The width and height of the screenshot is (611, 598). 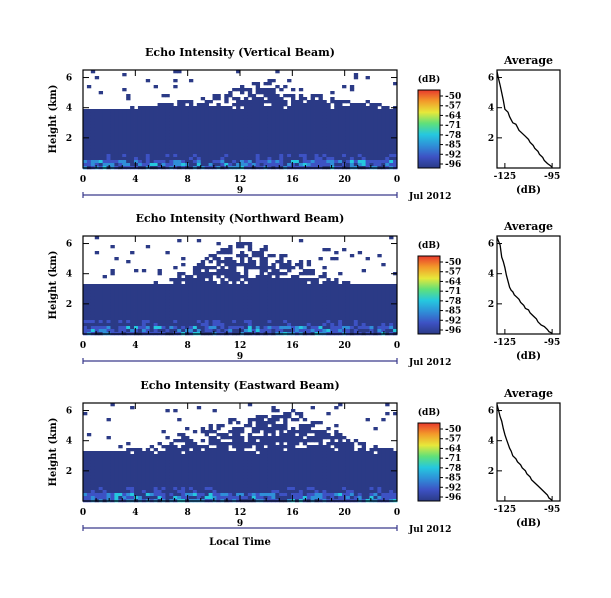 What do you see at coordinates (505, 177) in the screenshot?
I see `avg-x-tick-label: -125` at bounding box center [505, 177].